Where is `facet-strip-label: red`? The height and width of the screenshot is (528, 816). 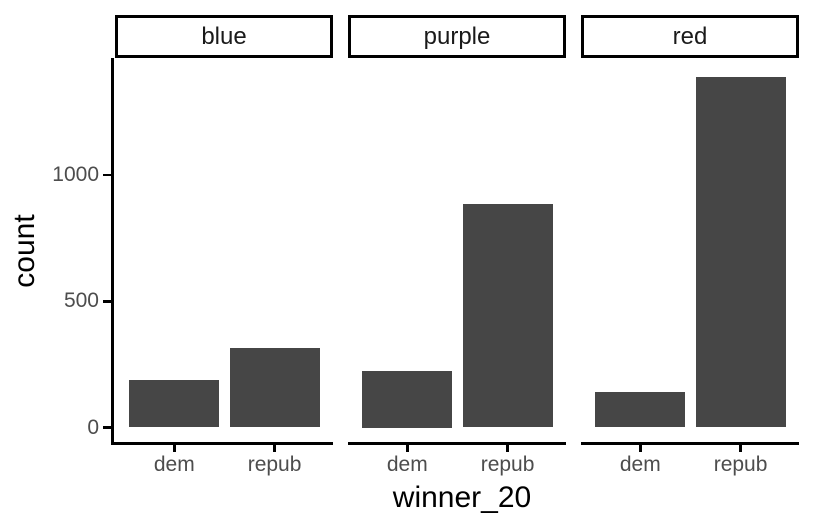 facet-strip-label: red is located at coordinates (690, 36).